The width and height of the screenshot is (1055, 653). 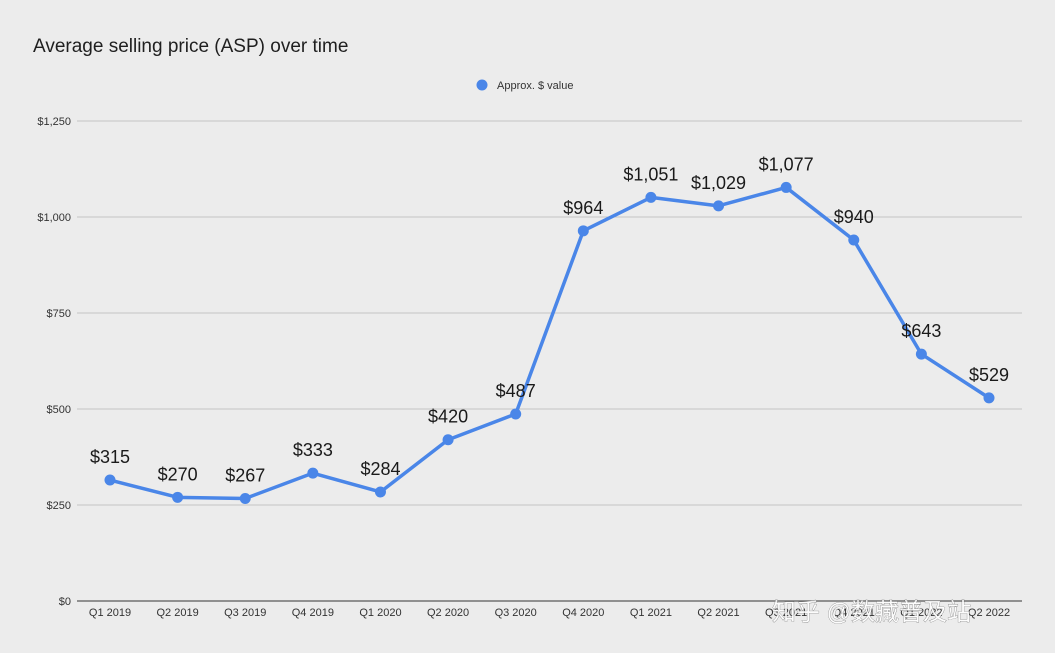 I want to click on data-label: $333, so click(x=313, y=450).